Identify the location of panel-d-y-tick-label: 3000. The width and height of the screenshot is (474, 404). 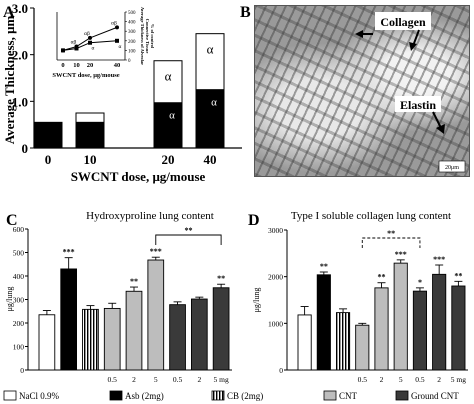
(275, 230).